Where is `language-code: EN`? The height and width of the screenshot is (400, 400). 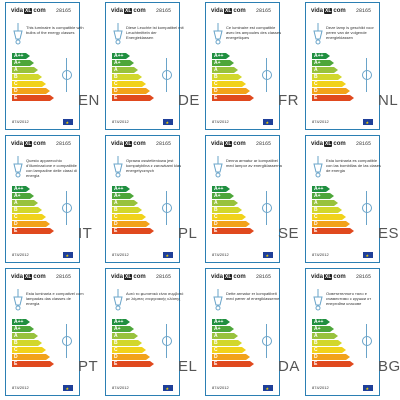
language-code: EN is located at coordinates (89, 100).